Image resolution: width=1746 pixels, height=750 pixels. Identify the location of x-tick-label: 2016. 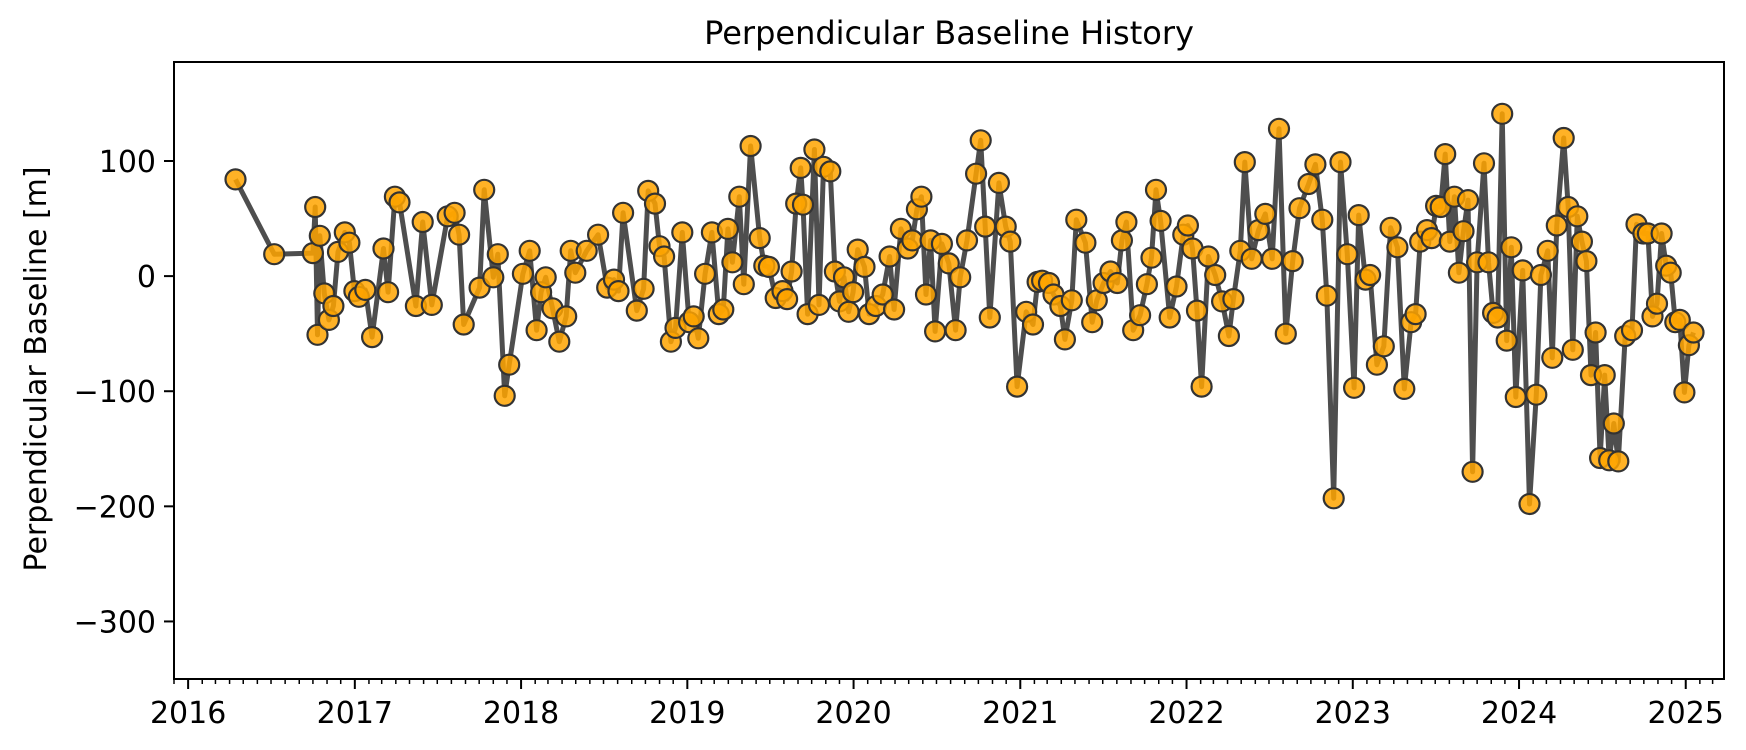
(188, 713).